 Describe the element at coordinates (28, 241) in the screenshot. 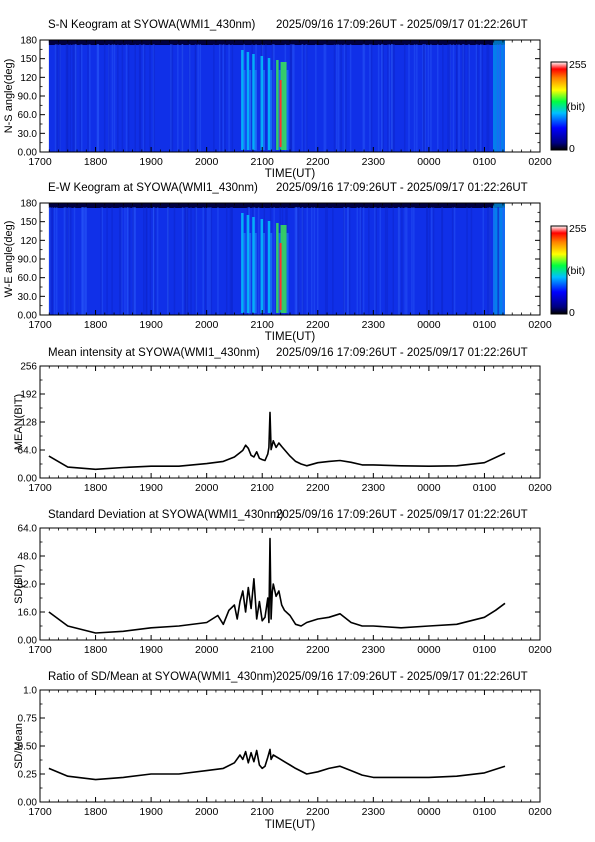

I see `y-tick-label: 120` at that location.